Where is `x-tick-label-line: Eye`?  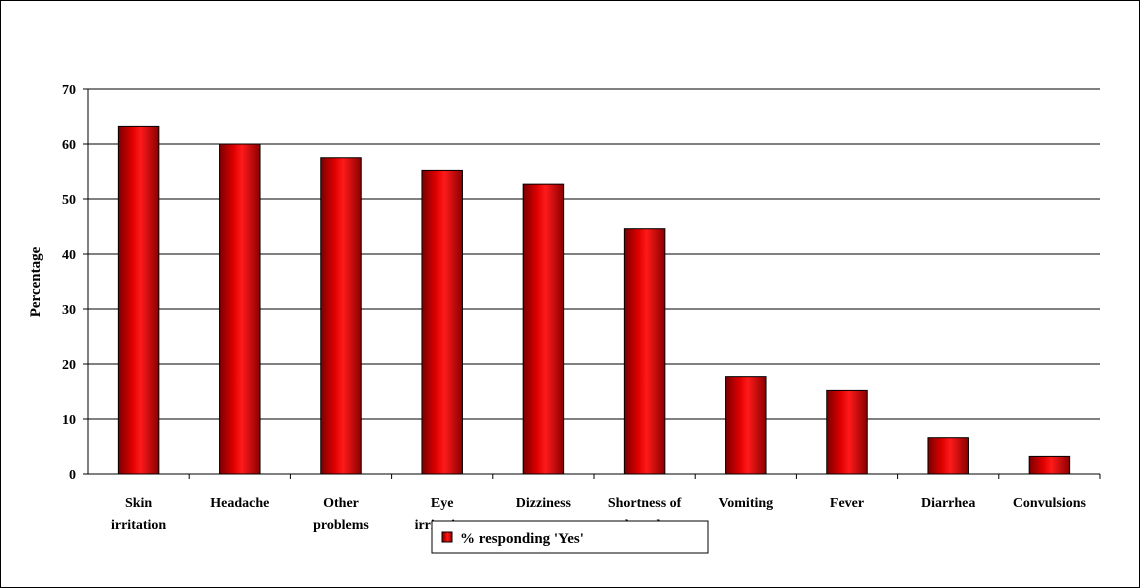
x-tick-label-line: Eye is located at coordinates (442, 503).